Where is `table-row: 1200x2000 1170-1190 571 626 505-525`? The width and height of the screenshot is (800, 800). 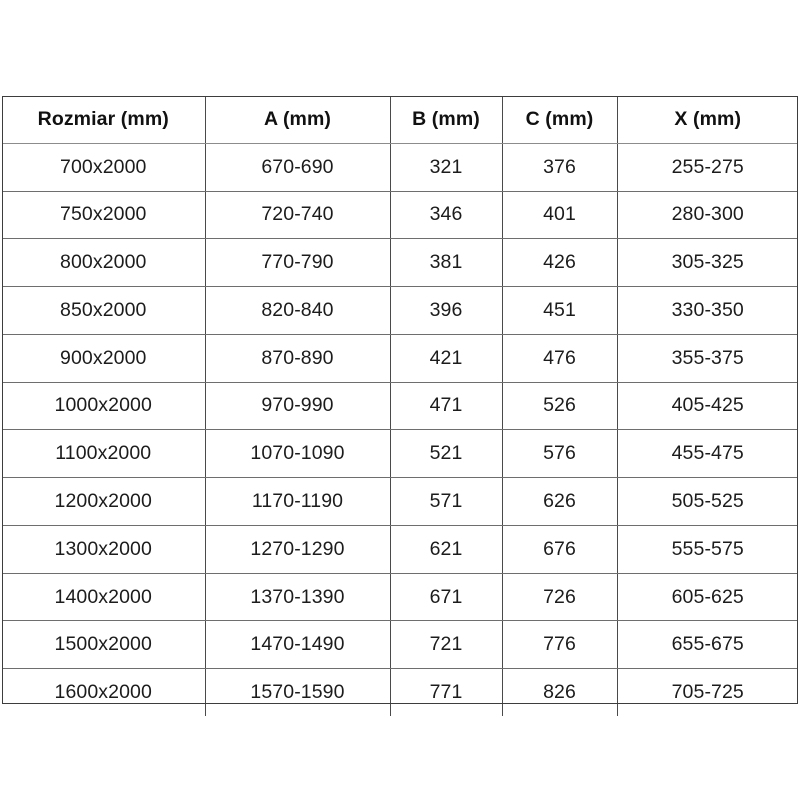
table-row: 1200x2000 1170-1190 571 626 505-525 is located at coordinates (400, 501).